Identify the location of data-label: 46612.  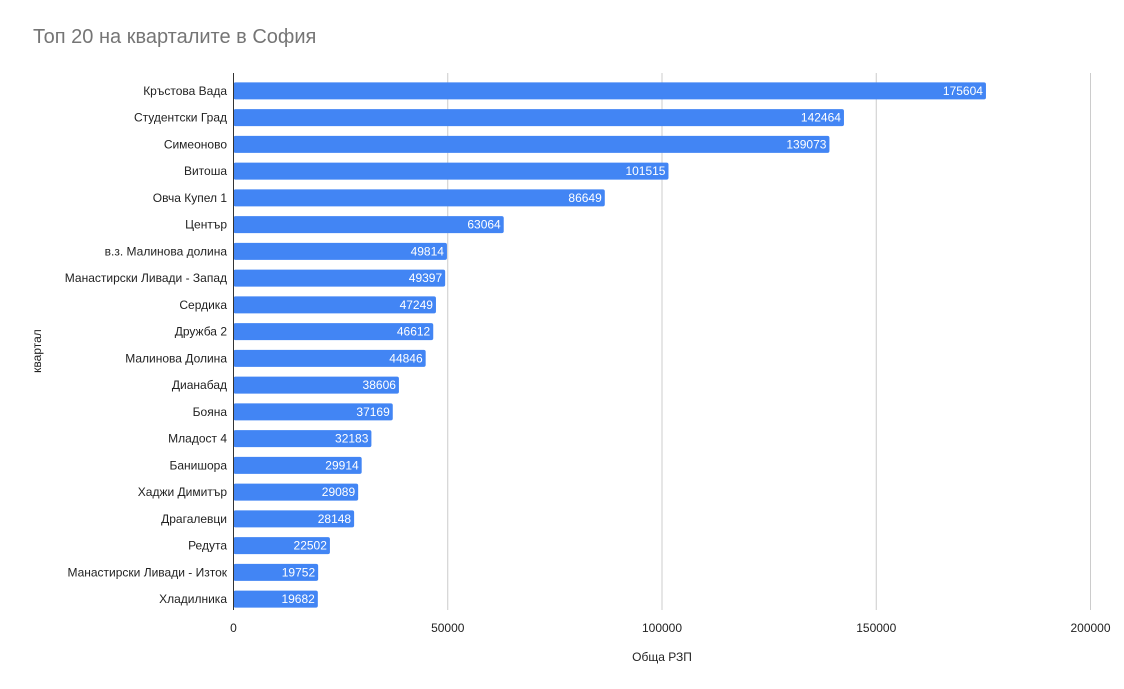
(414, 332).